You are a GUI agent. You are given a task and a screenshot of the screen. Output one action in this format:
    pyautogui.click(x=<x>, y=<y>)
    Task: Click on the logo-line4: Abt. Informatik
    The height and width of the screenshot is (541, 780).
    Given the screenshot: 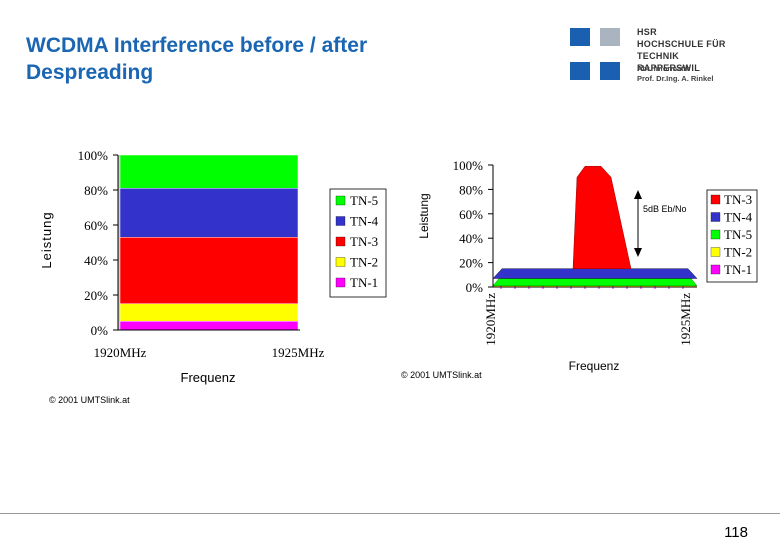 What is the action you would take?
    pyautogui.click(x=663, y=68)
    